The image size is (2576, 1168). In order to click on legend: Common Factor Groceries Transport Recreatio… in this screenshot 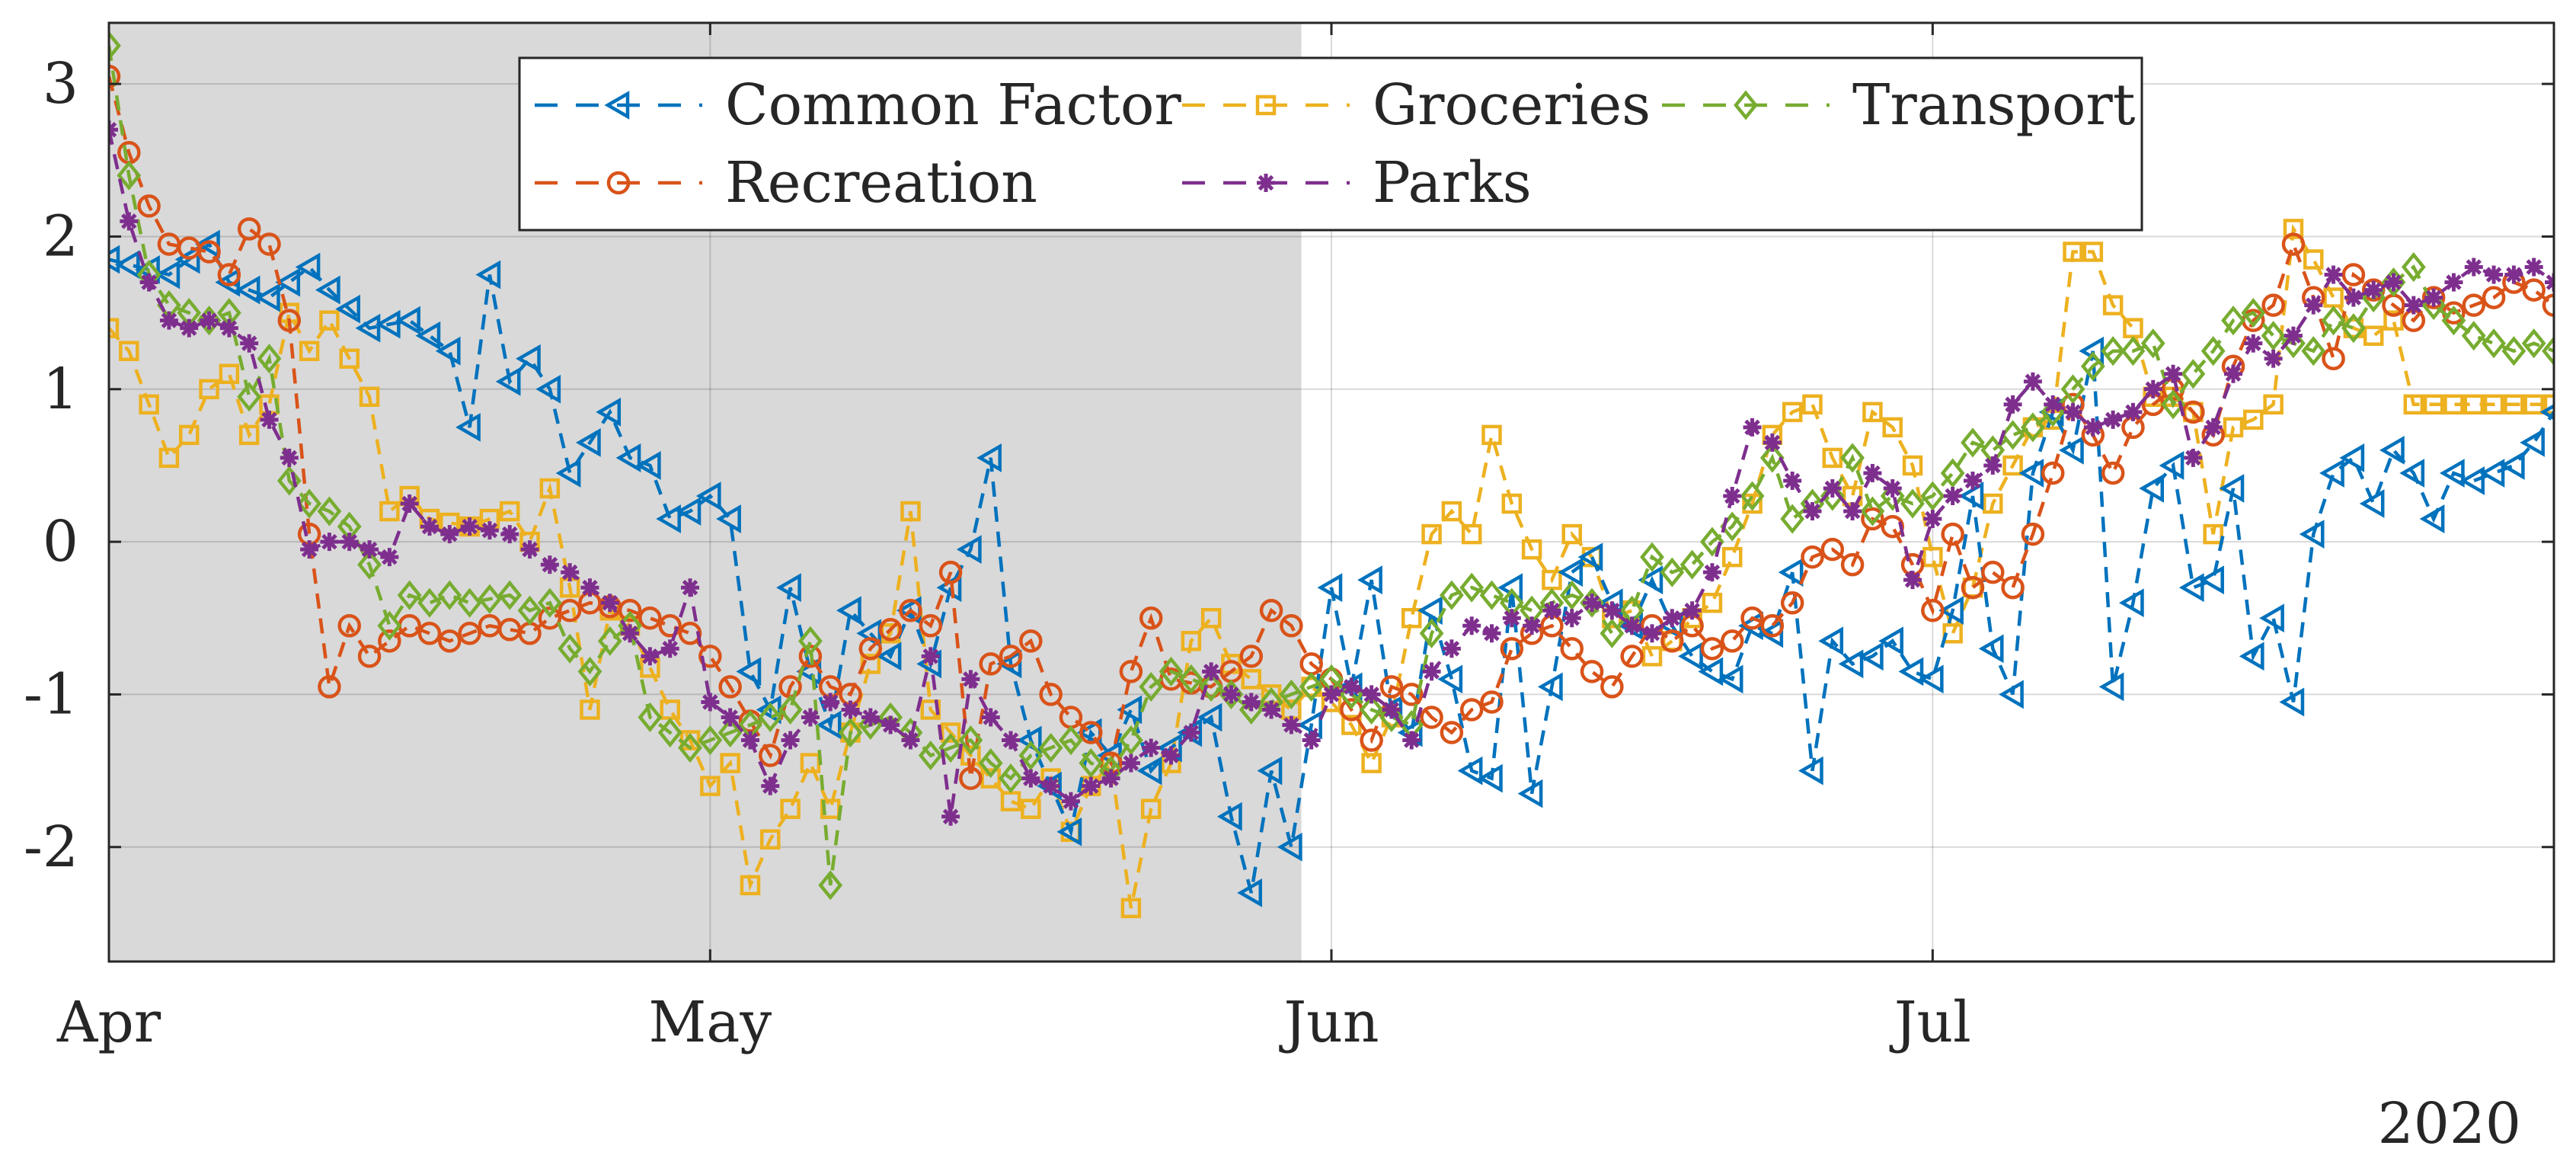, I will do `click(1330, 144)`.